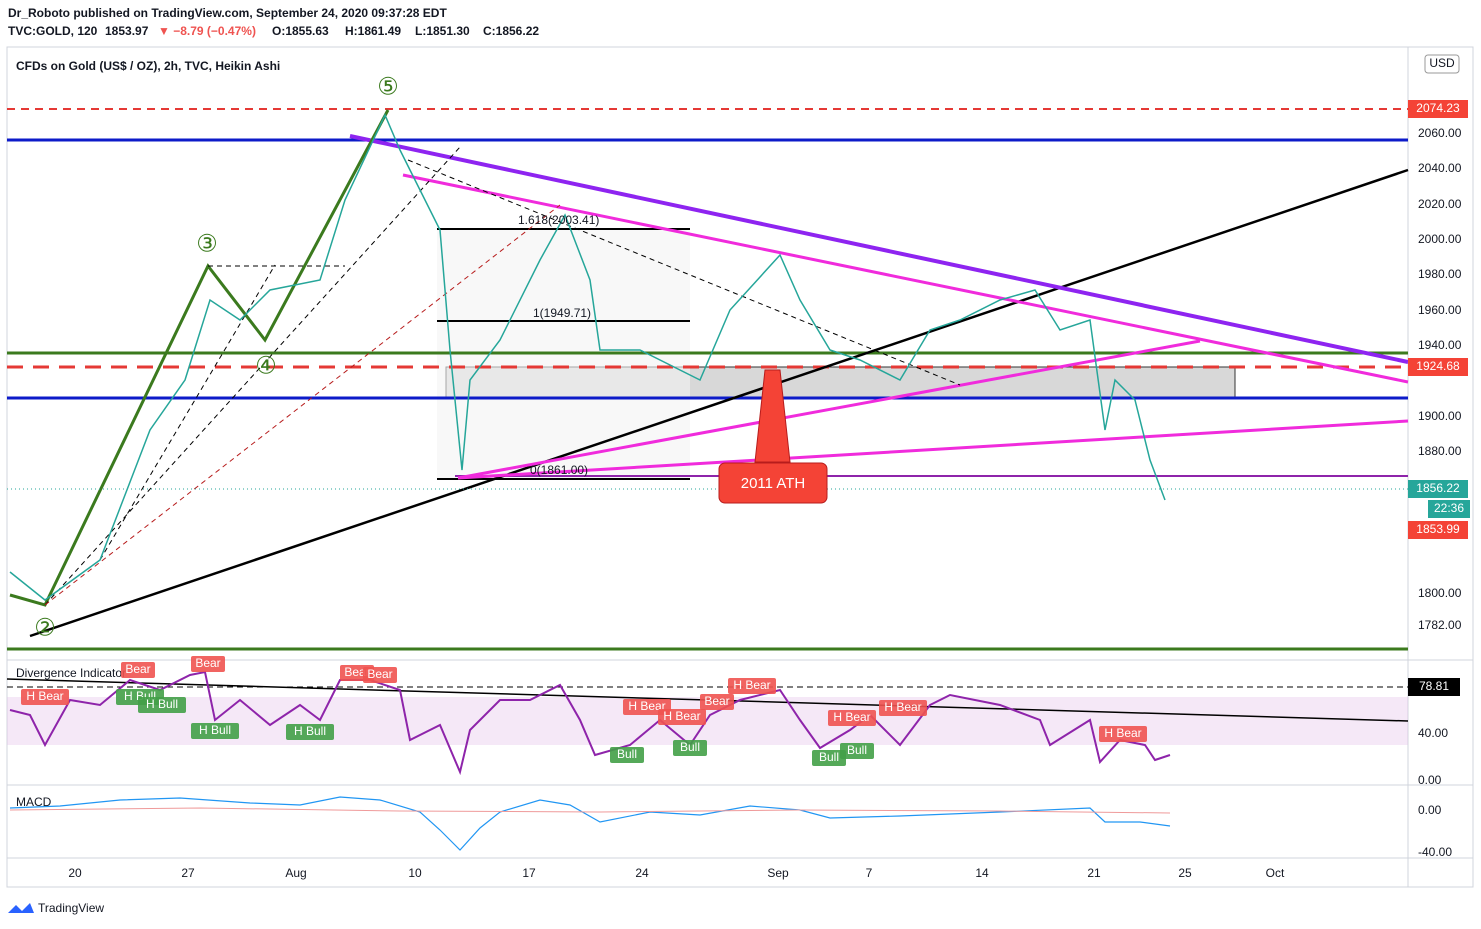 The image size is (1481, 929). What do you see at coordinates (1094, 873) in the screenshot?
I see `date-tick: 21` at bounding box center [1094, 873].